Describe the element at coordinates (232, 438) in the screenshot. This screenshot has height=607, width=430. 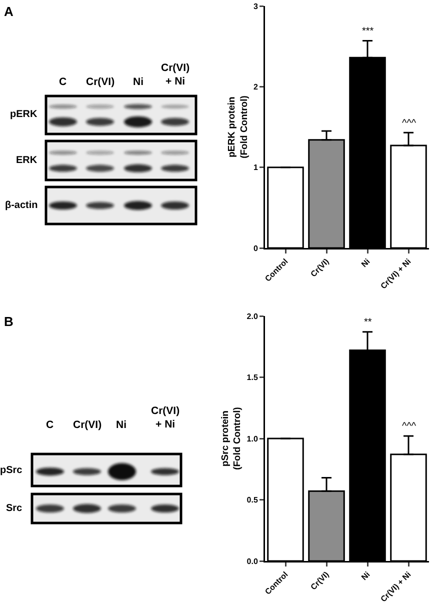
I see `y-axis-title: pSrc protein (Fold Control)` at that location.